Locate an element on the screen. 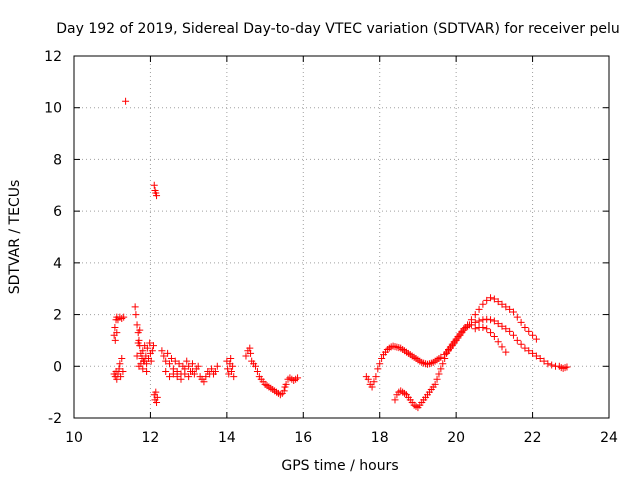 This screenshot has height=480, width=640. x-axis-label: GPS time / hours is located at coordinates (339, 466).